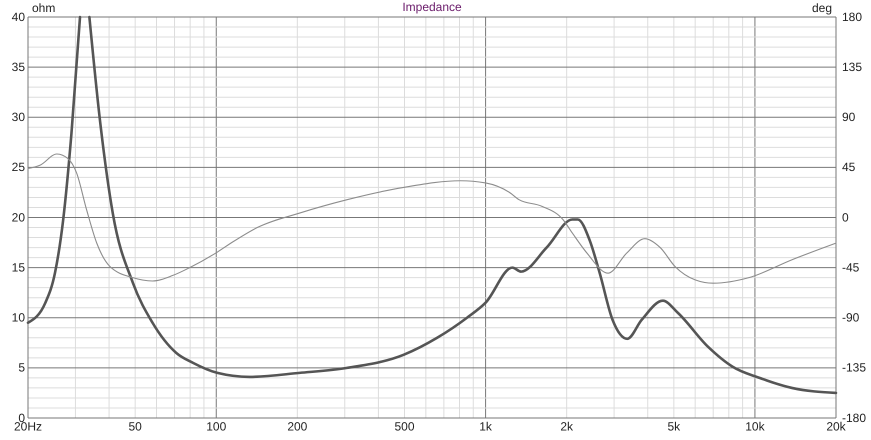  I want to click on y-tick-label: 15, so click(19, 267).